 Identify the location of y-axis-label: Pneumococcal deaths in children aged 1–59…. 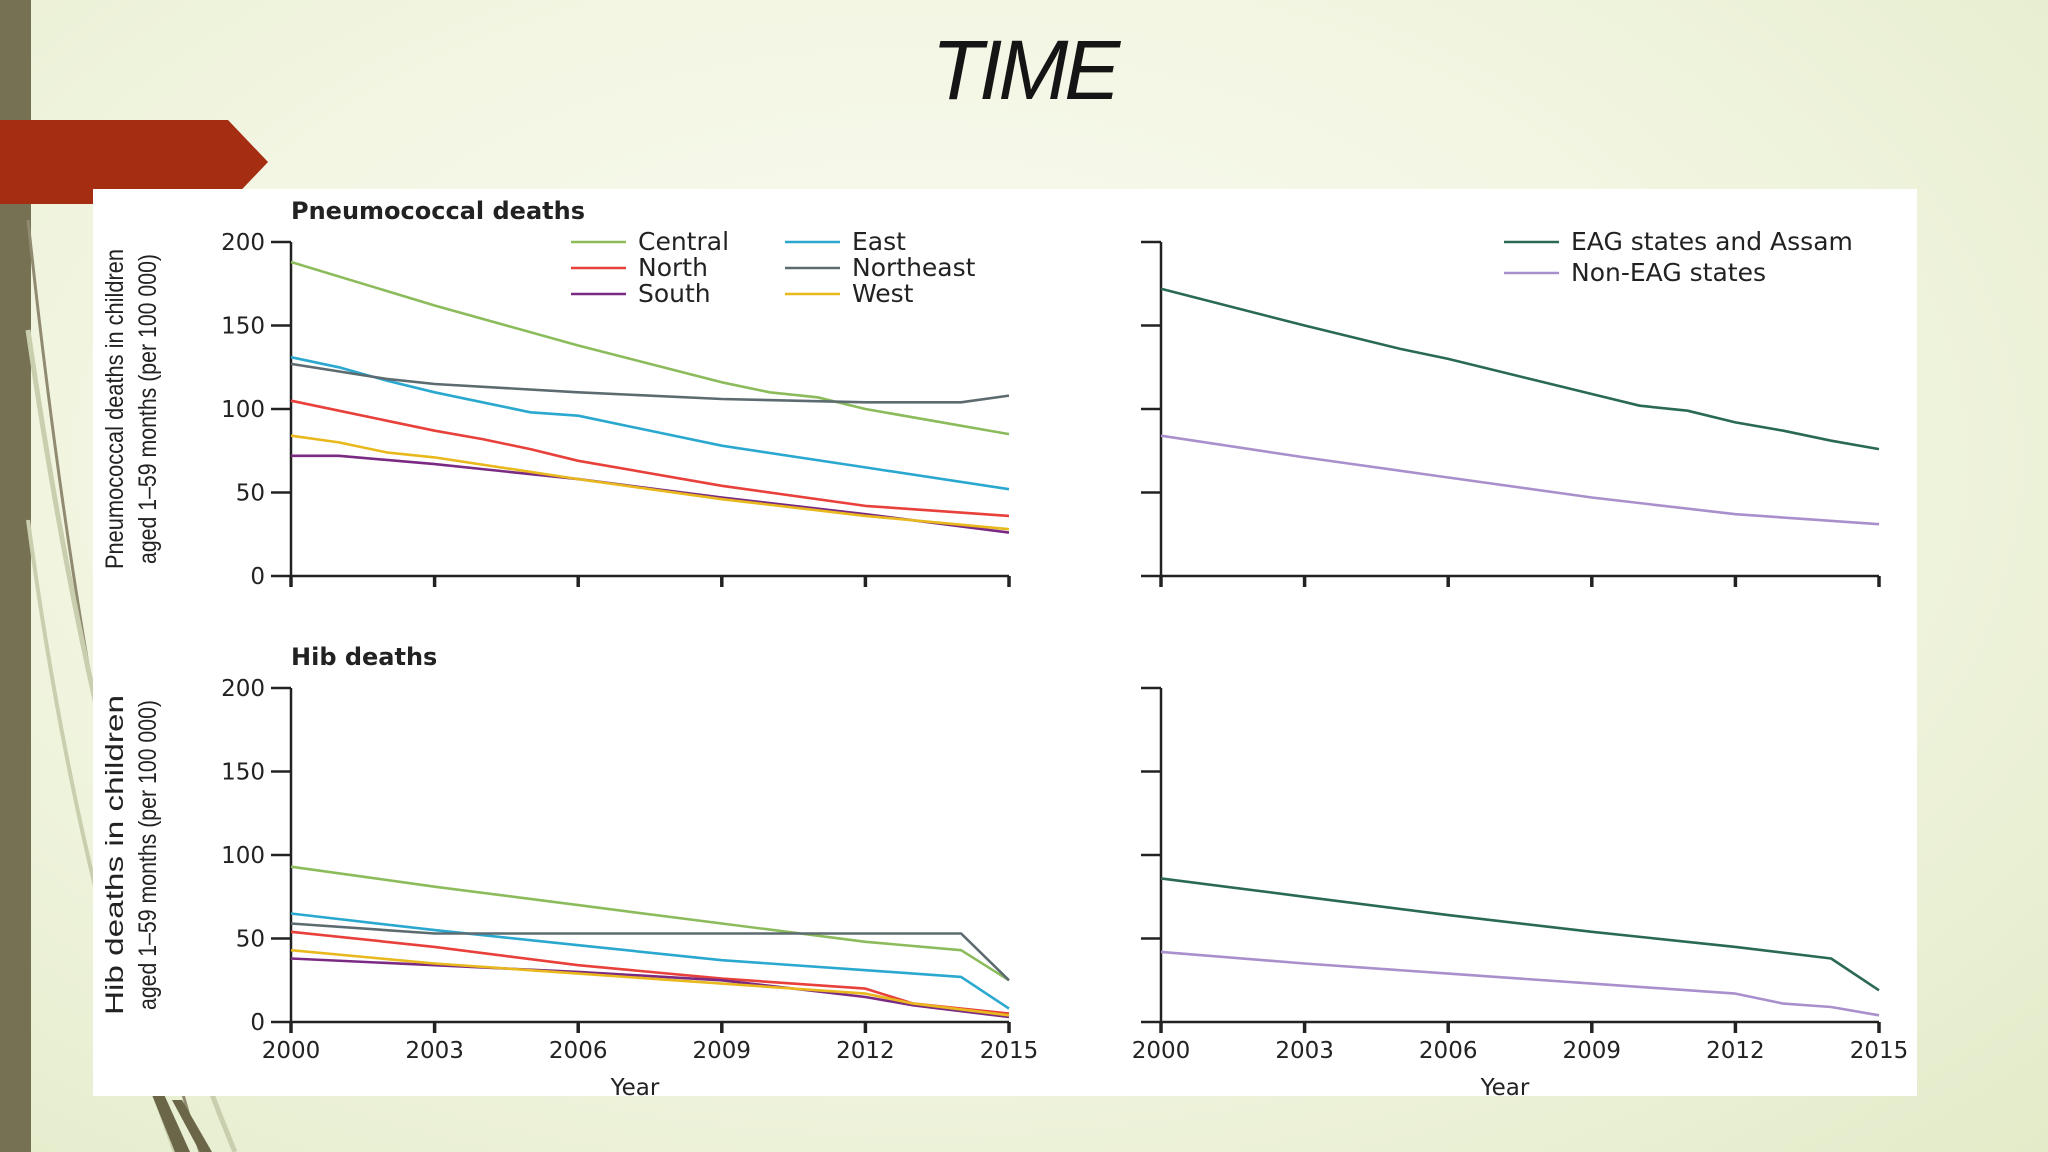
(131, 409).